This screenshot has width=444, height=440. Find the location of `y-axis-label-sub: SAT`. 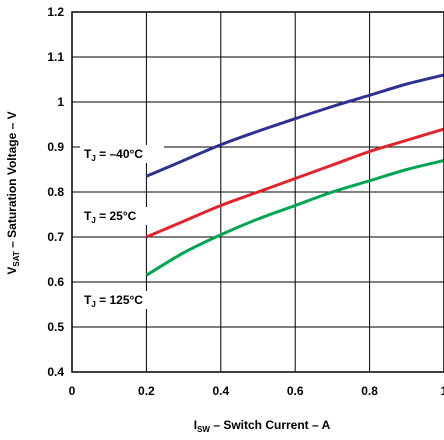

y-axis-label-sub: SAT is located at coordinates (16, 259).